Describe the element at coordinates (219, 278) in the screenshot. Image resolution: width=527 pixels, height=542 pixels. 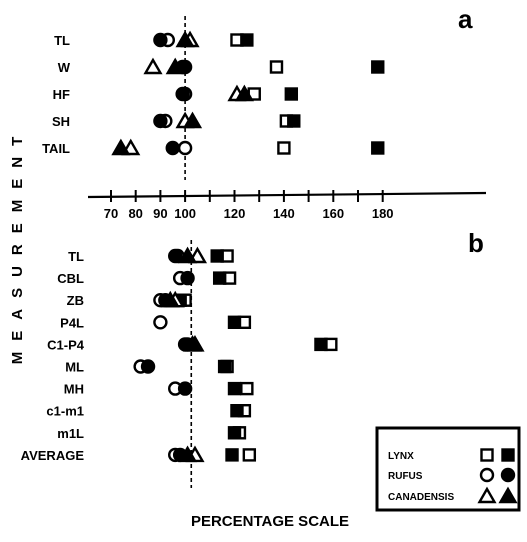
I see `marker-lynx_filled-cbl` at that location.